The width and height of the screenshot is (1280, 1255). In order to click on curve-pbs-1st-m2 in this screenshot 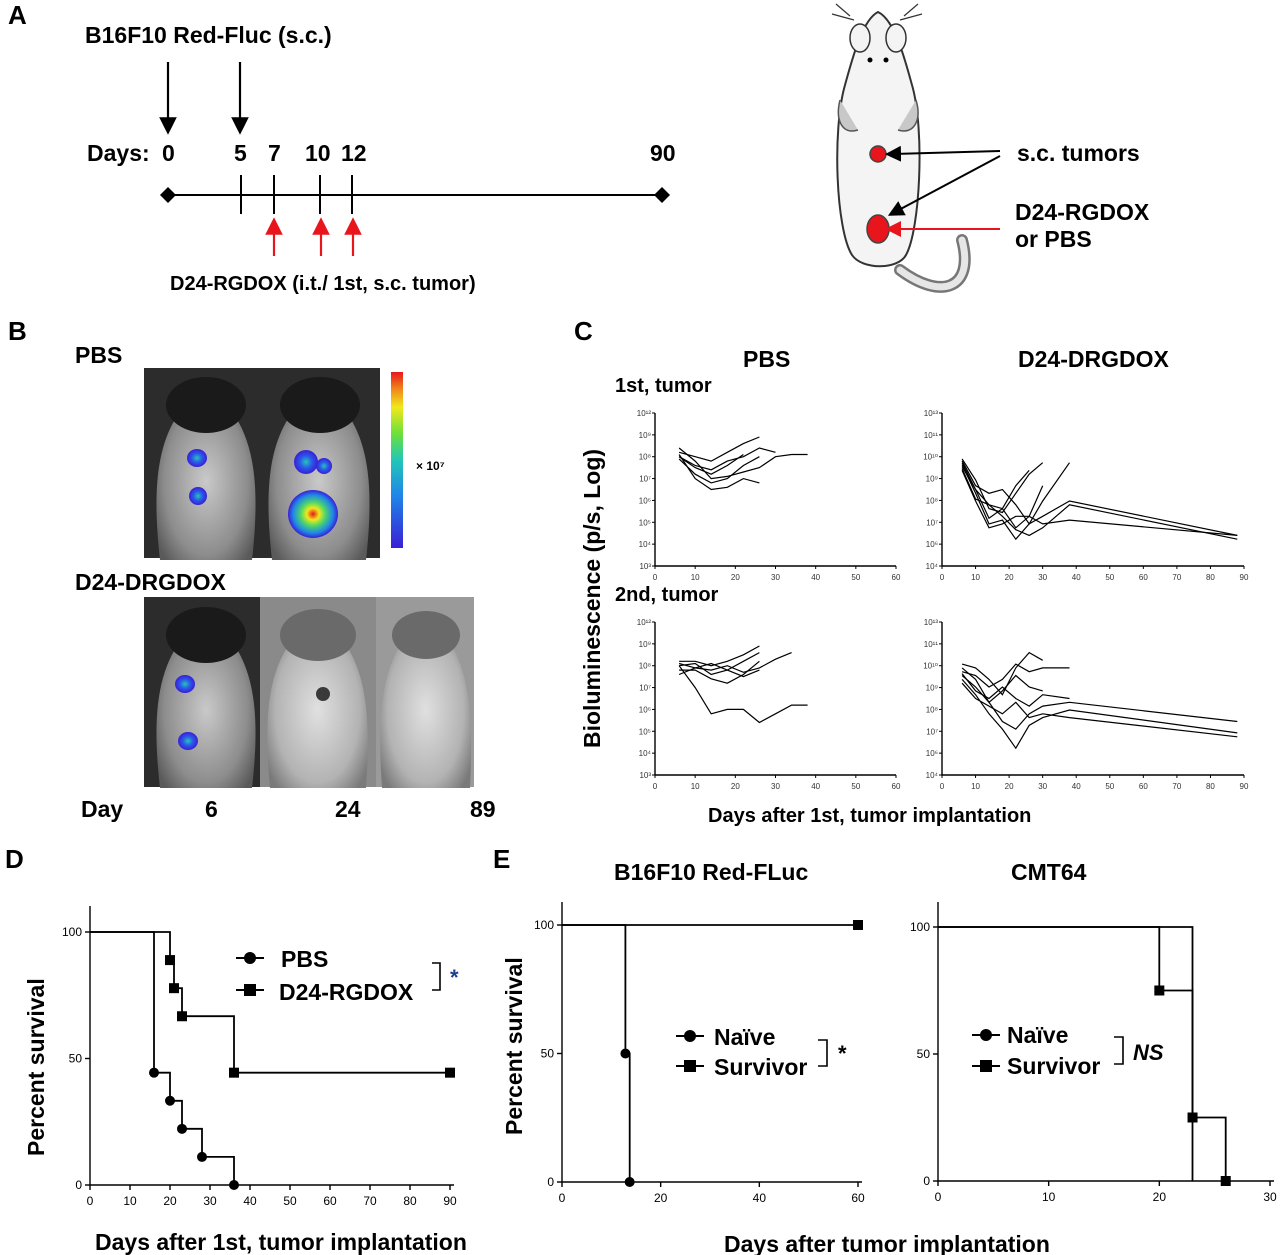, I will do `click(711, 464)`.